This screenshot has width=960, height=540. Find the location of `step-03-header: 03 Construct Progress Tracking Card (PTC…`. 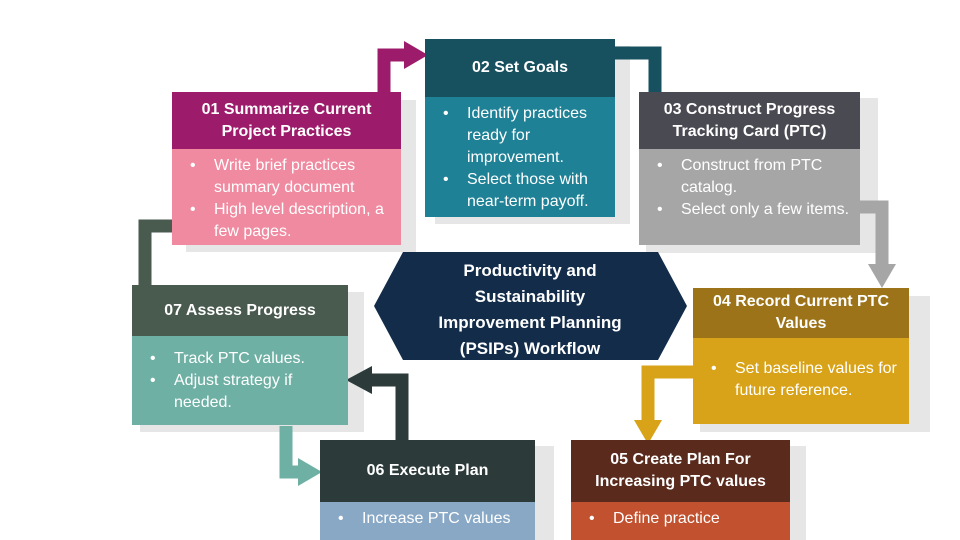

step-03-header: 03 Construct Progress Tracking Card (PTC… is located at coordinates (749, 120).